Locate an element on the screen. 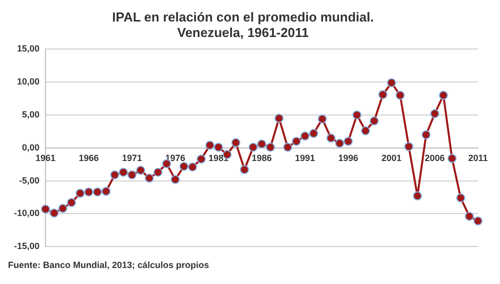 The width and height of the screenshot is (500, 284). y-tick-label: -10,00 is located at coordinates (27, 213).